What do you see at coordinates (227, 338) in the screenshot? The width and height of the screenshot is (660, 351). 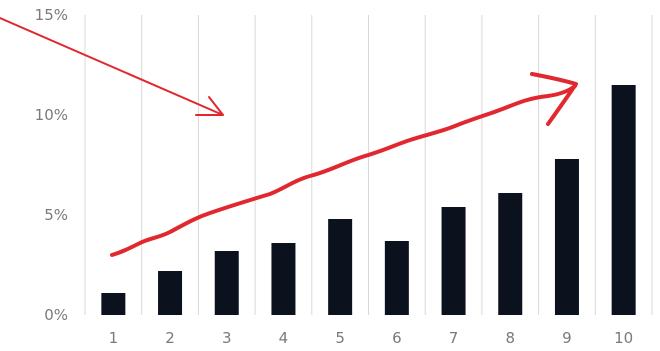 I see `x-tick-label: 3` at bounding box center [227, 338].